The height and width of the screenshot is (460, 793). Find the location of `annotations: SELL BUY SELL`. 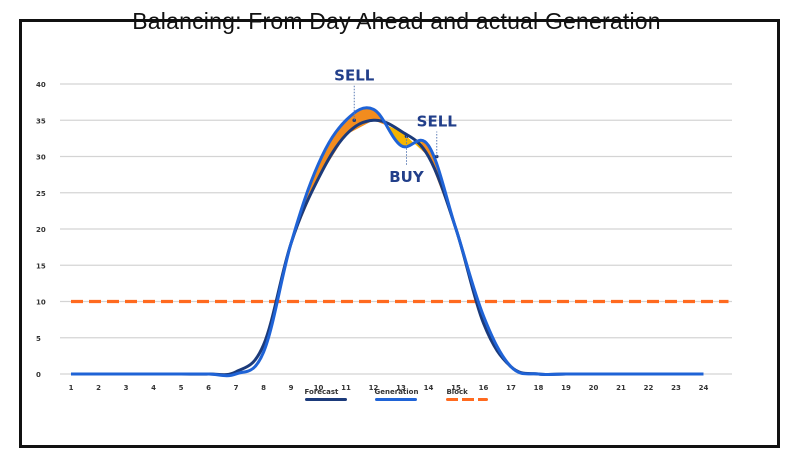

annotations: SELL BUY SELL is located at coordinates (395, 126).